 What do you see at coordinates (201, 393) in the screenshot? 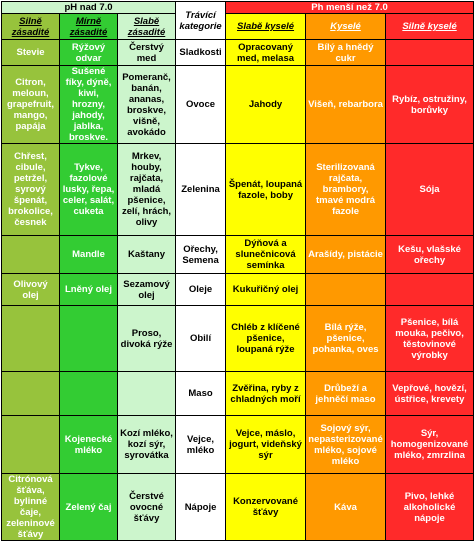
I see `cell-category: Maso` at bounding box center [201, 393].